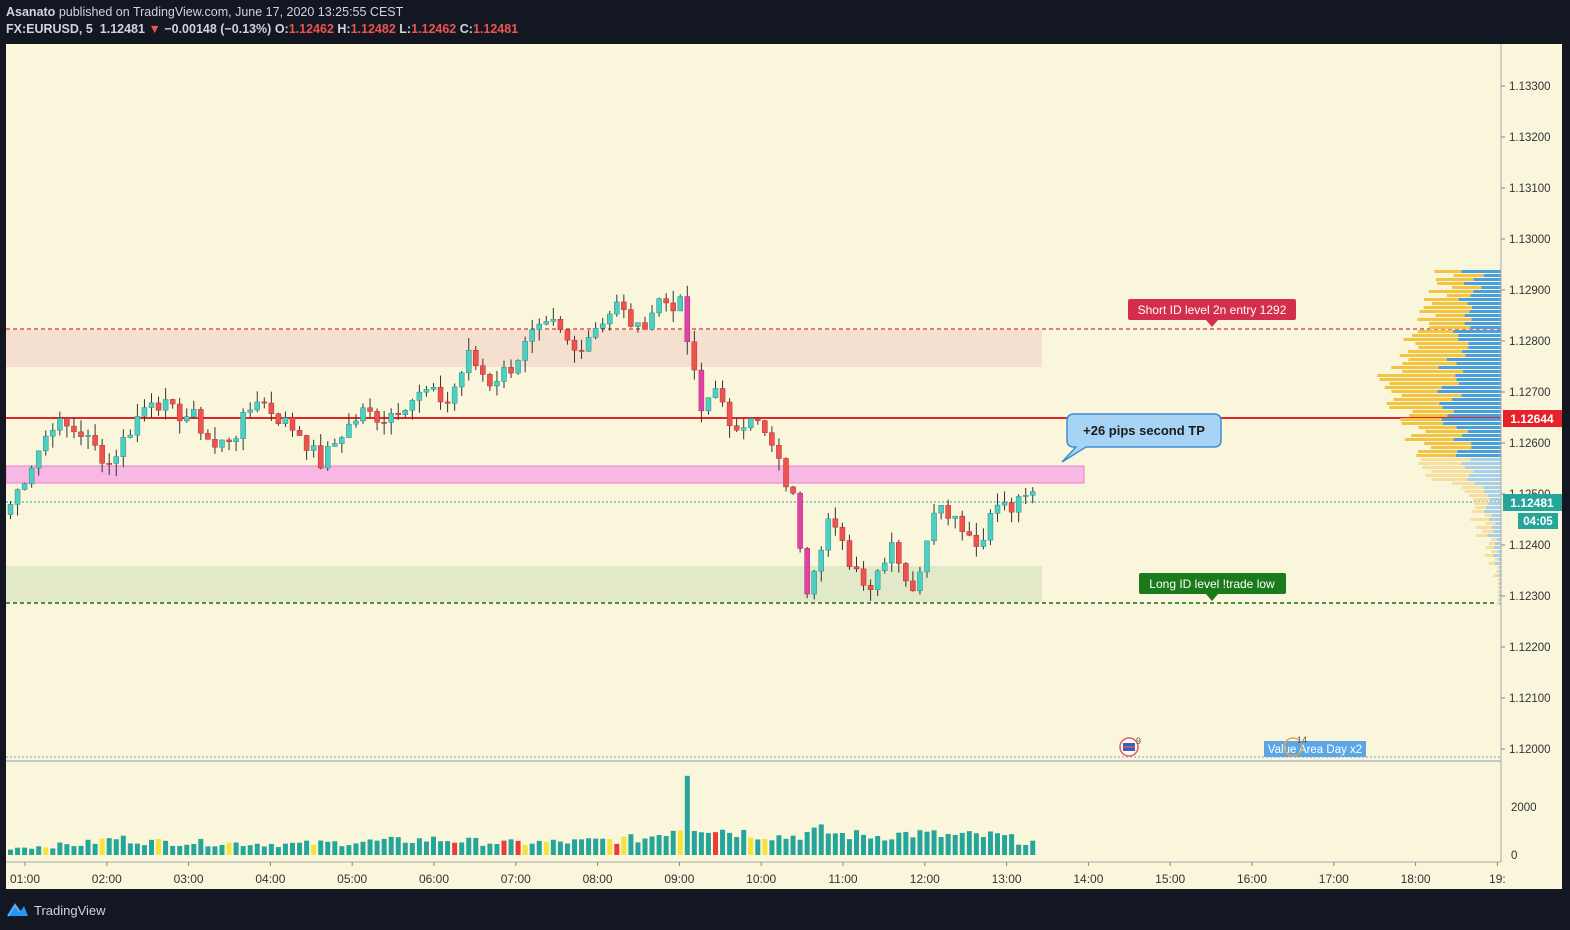 This screenshot has height=930, width=1570. Describe the element at coordinates (1212, 313) in the screenshot. I see `short-entry-label: Short ID level 2n entry 1292` at that location.